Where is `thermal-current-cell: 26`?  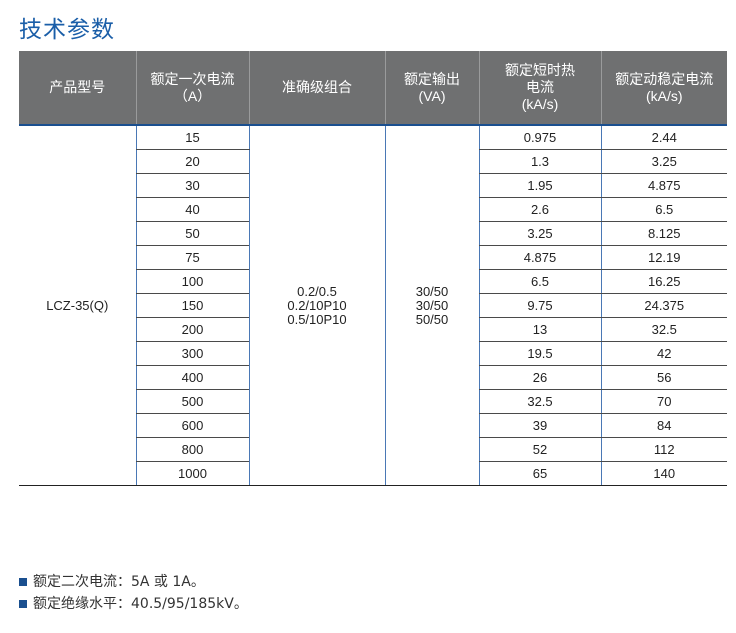
thermal-current-cell: 26 is located at coordinates (539, 377).